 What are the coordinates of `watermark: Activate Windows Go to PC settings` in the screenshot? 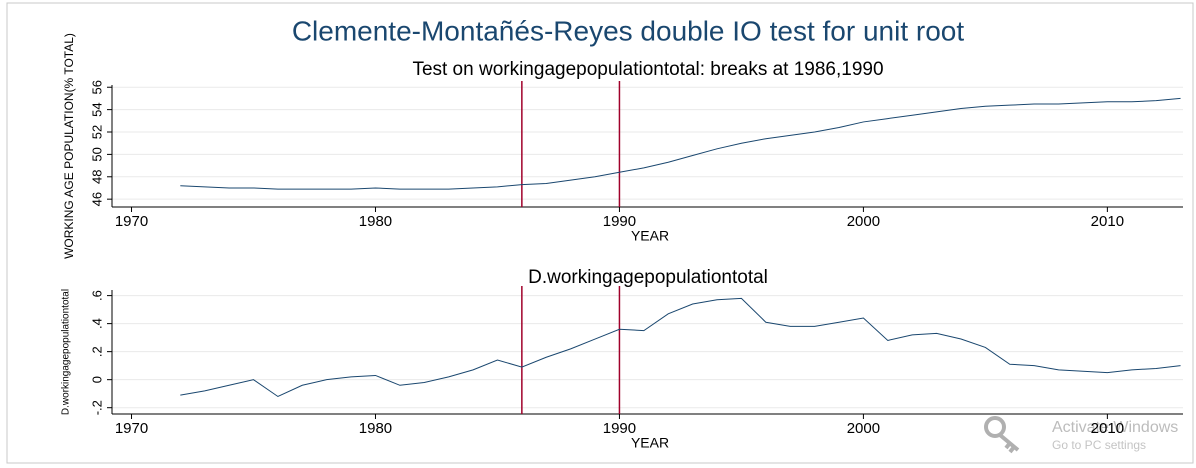 It's located at (1081, 435).